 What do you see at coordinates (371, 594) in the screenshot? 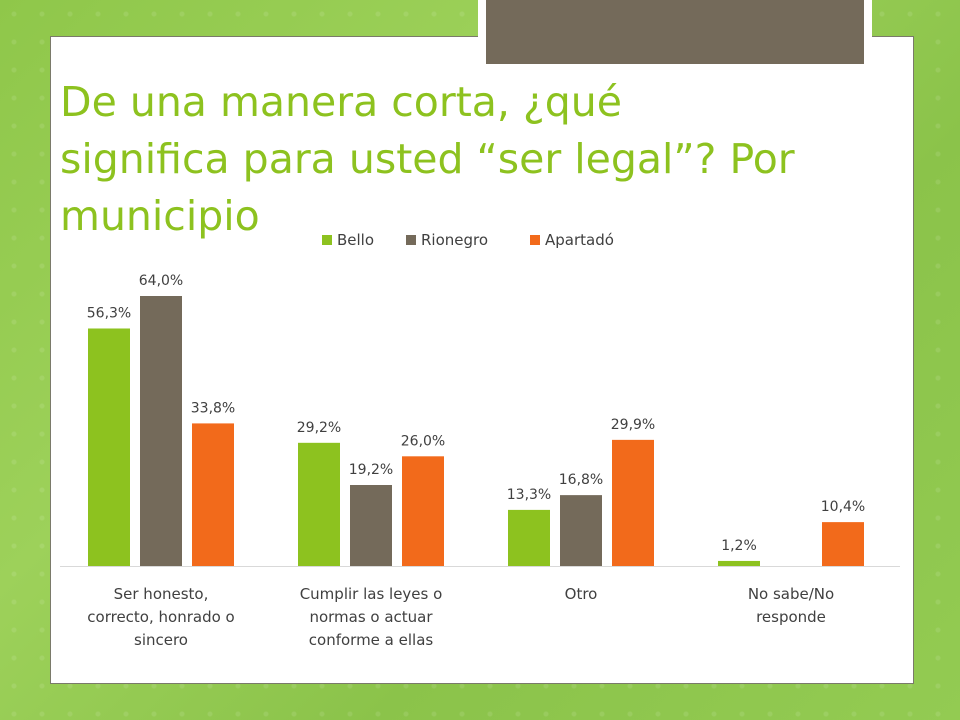
I see `category-label: Cumplir las leyes o` at bounding box center [371, 594].